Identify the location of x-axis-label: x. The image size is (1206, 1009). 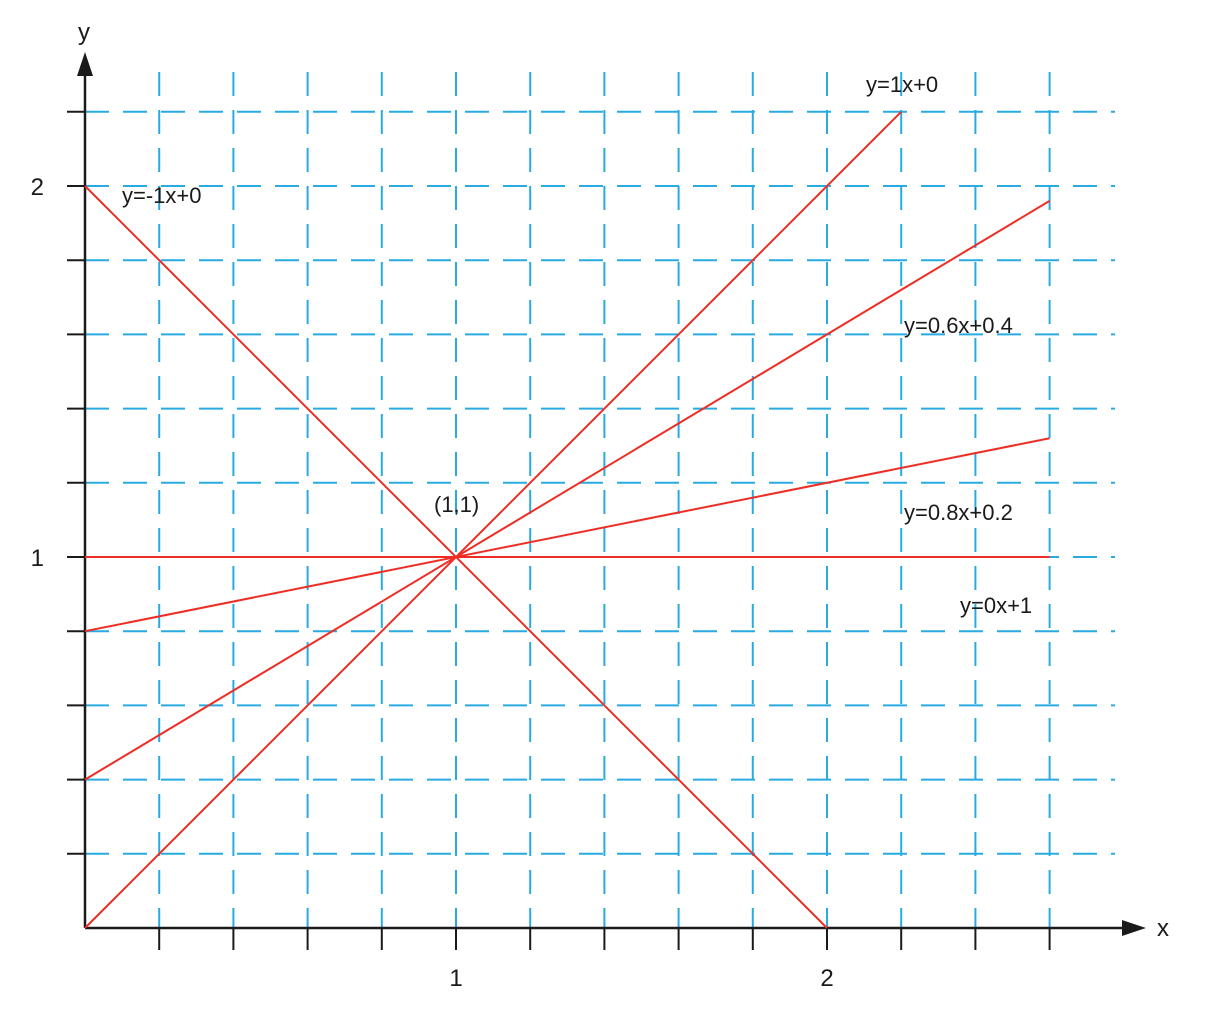
(1163, 928).